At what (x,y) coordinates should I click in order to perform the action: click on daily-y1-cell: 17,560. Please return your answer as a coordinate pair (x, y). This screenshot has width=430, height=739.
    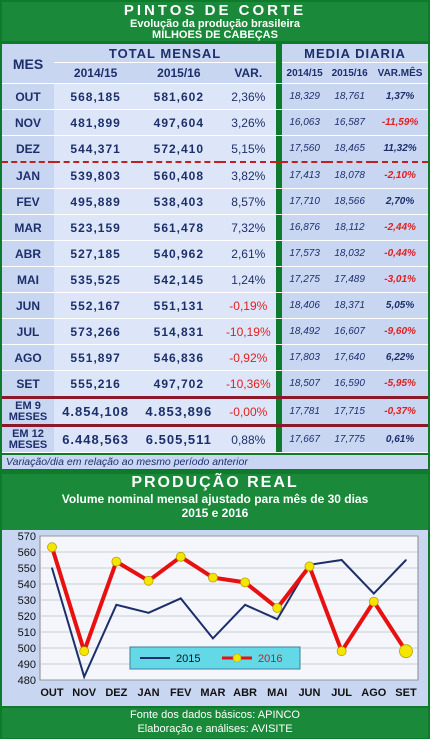
    Looking at the image, I should click on (305, 149).